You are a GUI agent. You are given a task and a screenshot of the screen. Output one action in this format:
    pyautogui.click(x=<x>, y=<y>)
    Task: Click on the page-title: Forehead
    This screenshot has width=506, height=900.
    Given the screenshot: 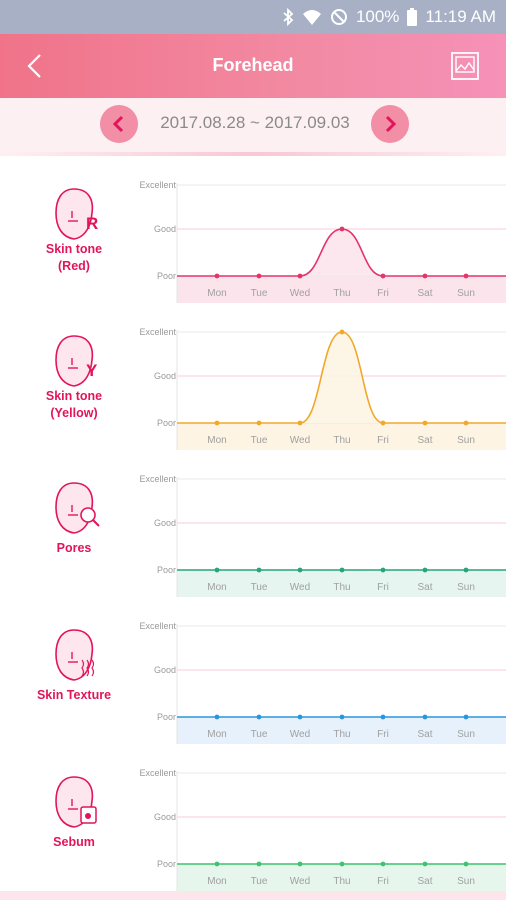 What is the action you would take?
    pyautogui.click(x=253, y=65)
    